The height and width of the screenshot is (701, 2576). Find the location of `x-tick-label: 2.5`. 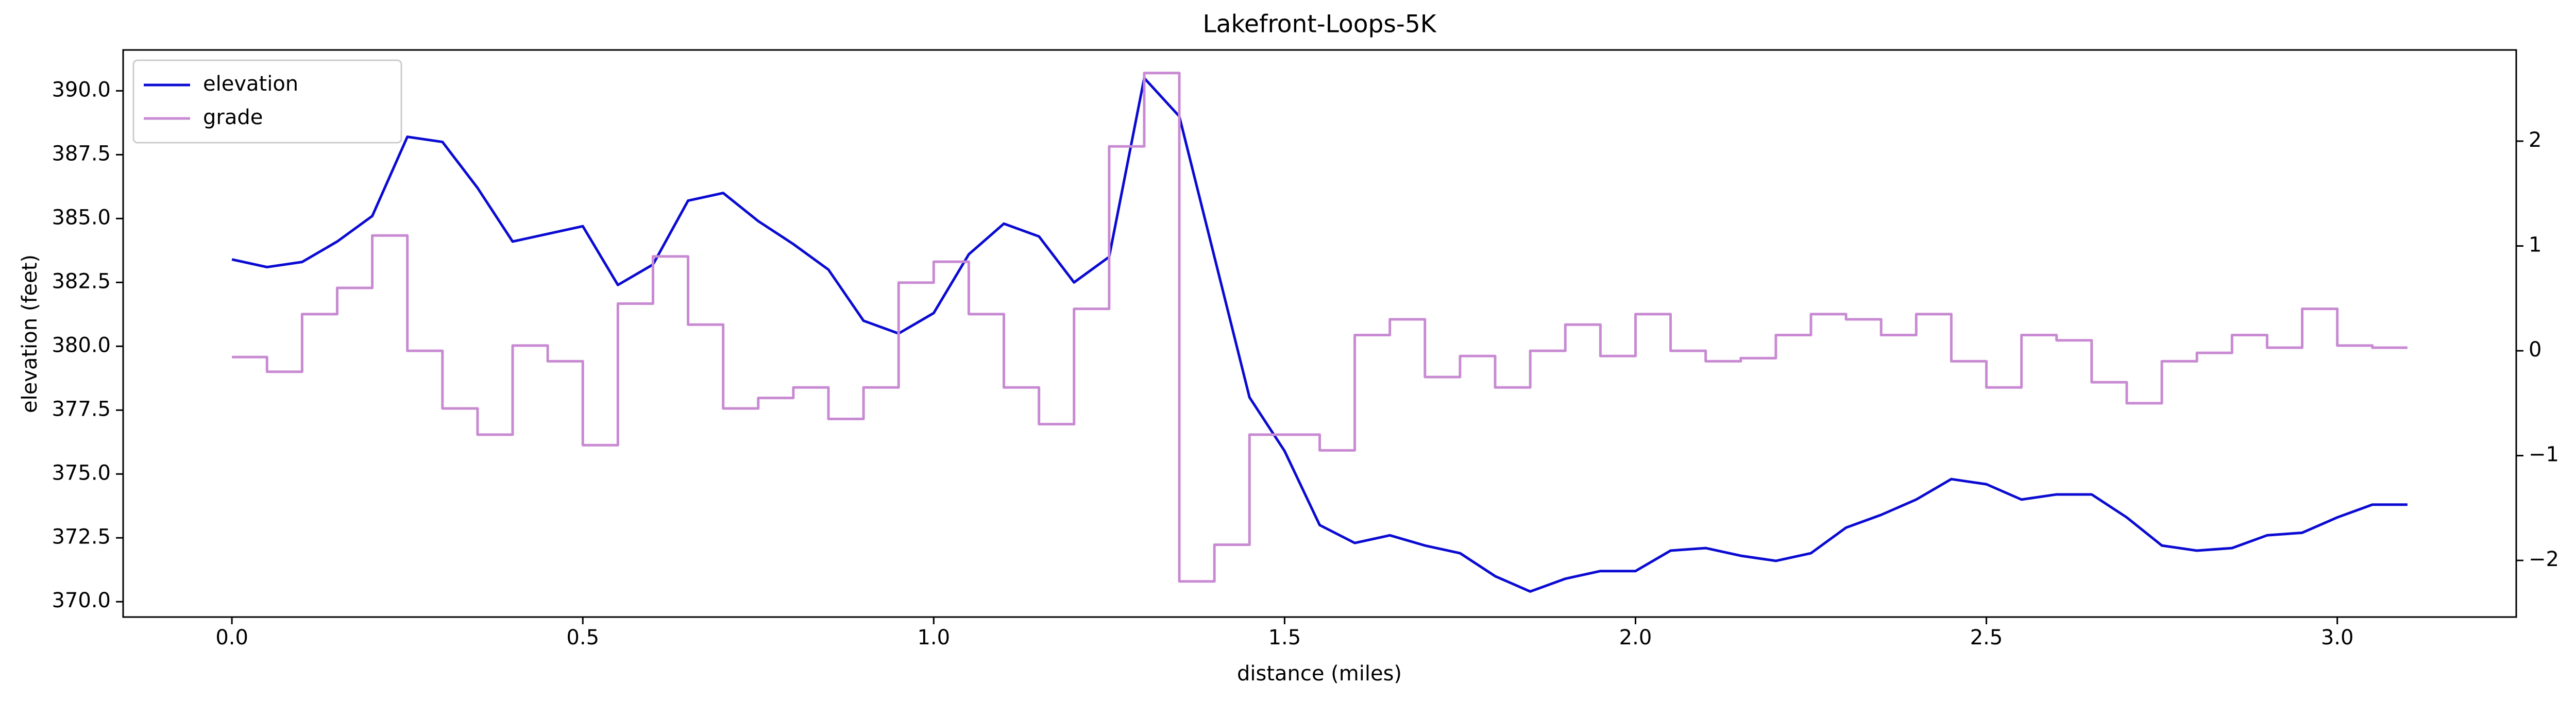

x-tick-label: 2.5 is located at coordinates (1986, 637).